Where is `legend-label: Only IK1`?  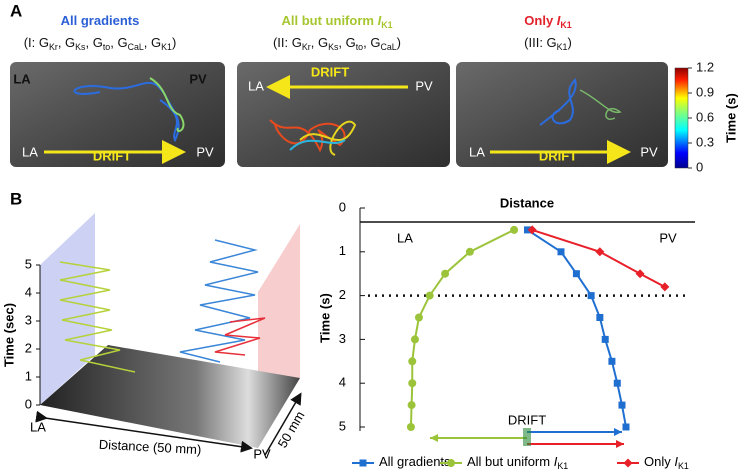 legend-label: Only IK1 is located at coordinates (666, 462).